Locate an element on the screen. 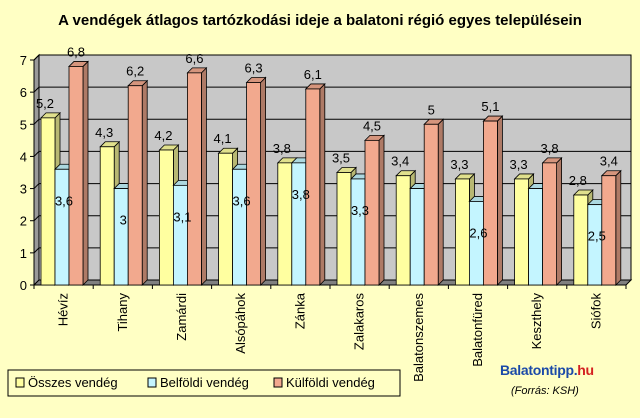 This screenshot has height=418, width=640. category-label: Hévíz is located at coordinates (63, 309).